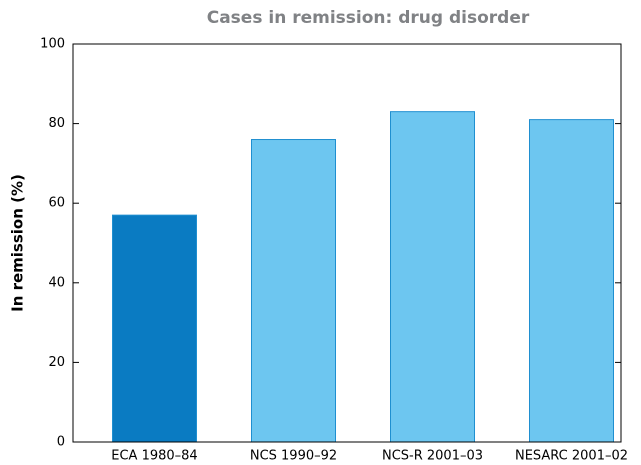 Image resolution: width=641 pixels, height=465 pixels. What do you see at coordinates (18, 243) in the screenshot?
I see `y-axis-label: In remission (%)` at bounding box center [18, 243].